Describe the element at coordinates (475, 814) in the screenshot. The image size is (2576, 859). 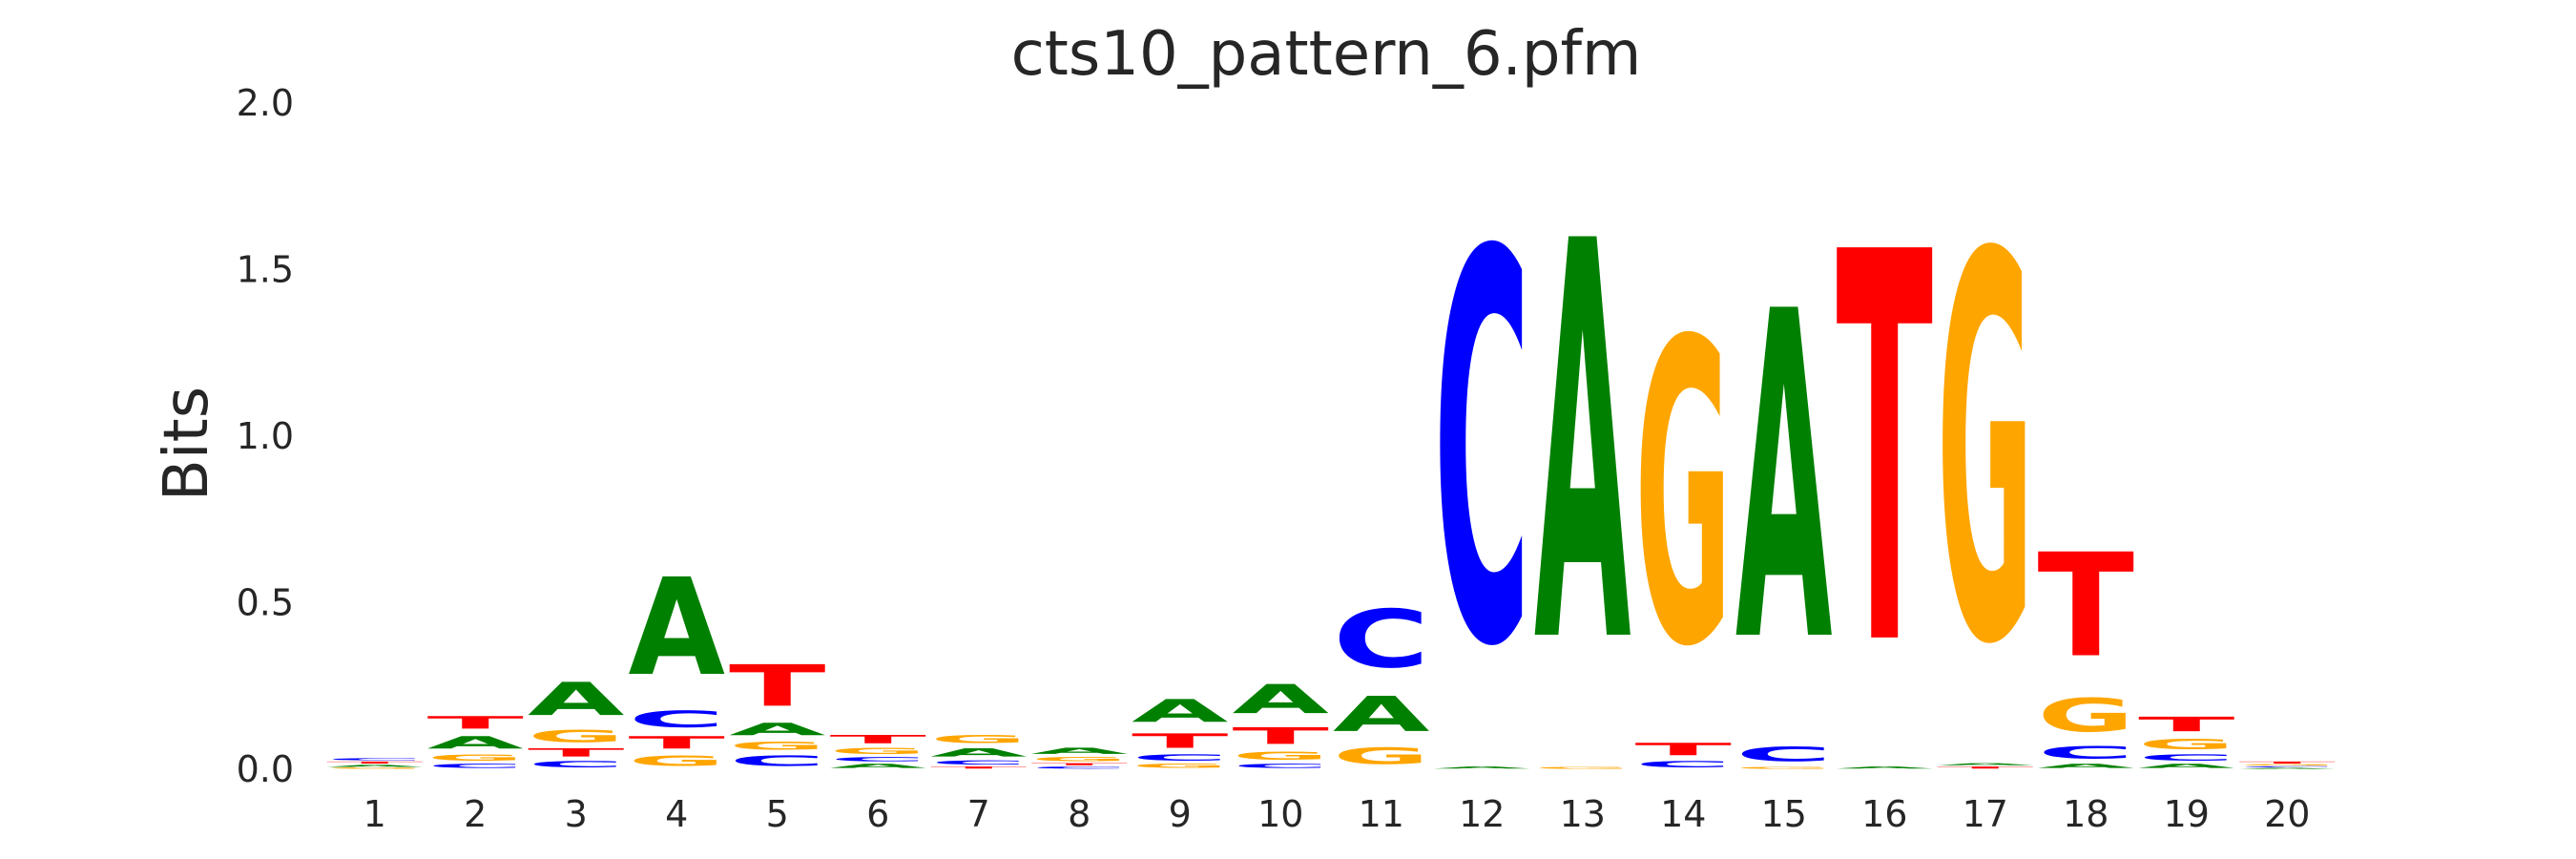
I see `x-tick-label: 2` at that location.